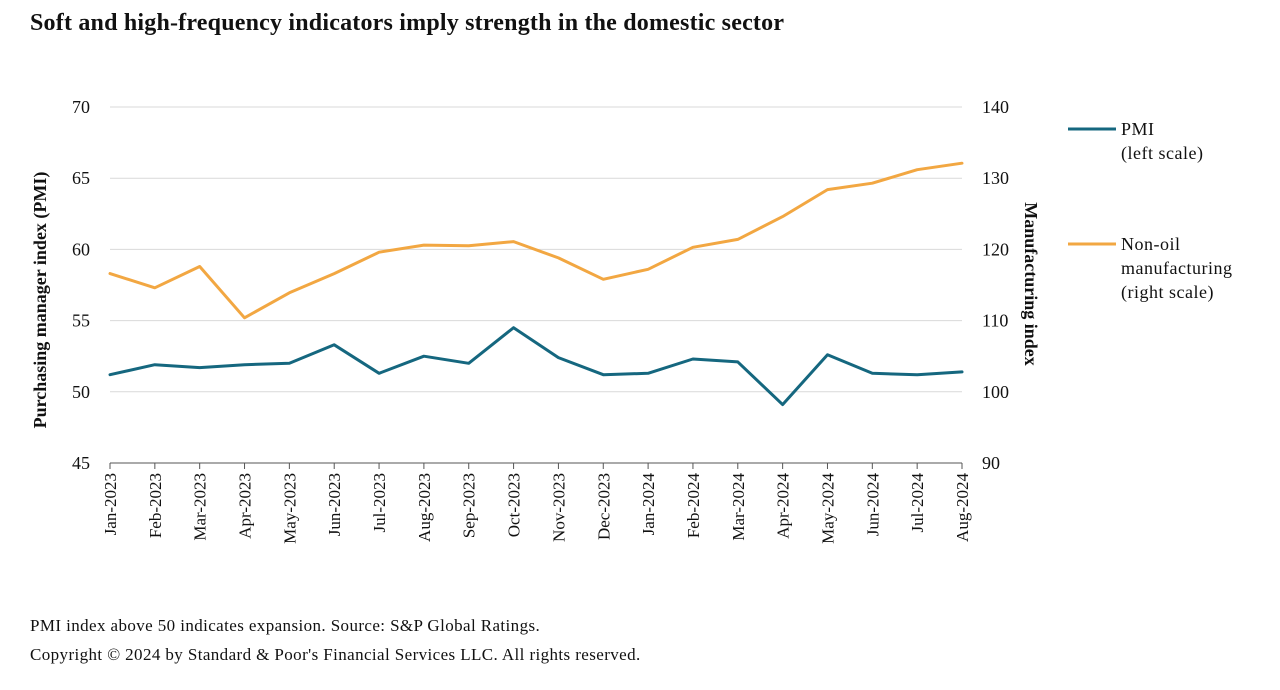  Describe the element at coordinates (917, 503) in the screenshot. I see `x-tick-label: Jul-2024` at that location.